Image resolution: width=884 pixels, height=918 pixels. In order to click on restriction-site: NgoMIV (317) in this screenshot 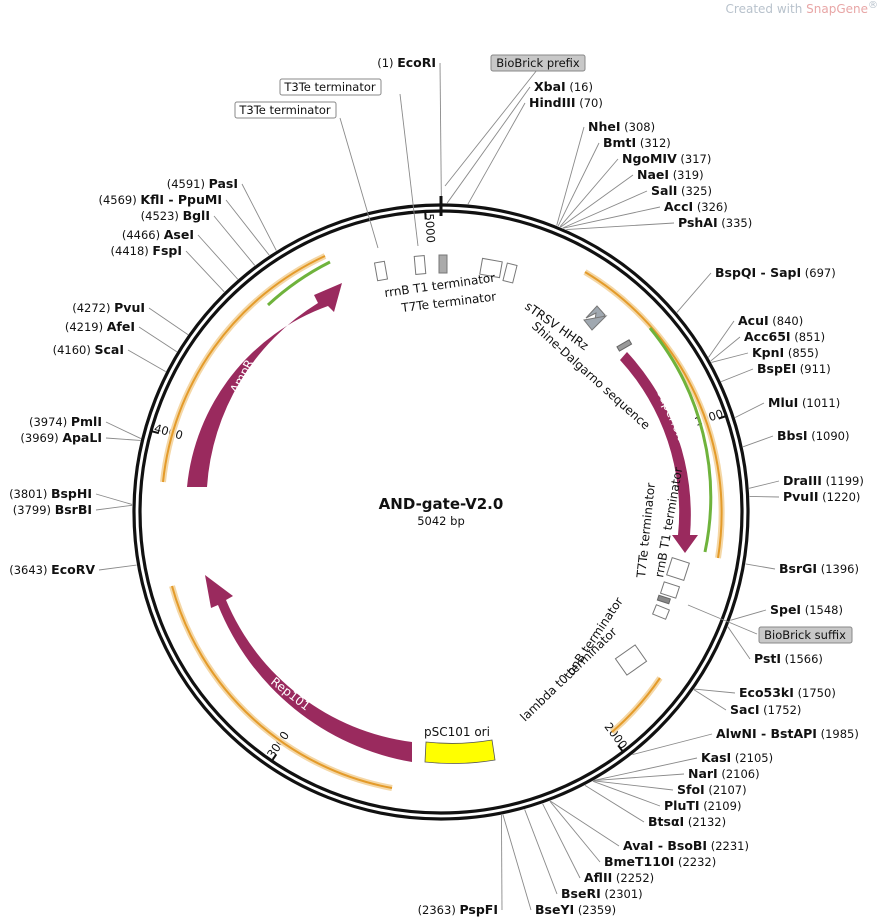, I will do `click(635, 189)`.